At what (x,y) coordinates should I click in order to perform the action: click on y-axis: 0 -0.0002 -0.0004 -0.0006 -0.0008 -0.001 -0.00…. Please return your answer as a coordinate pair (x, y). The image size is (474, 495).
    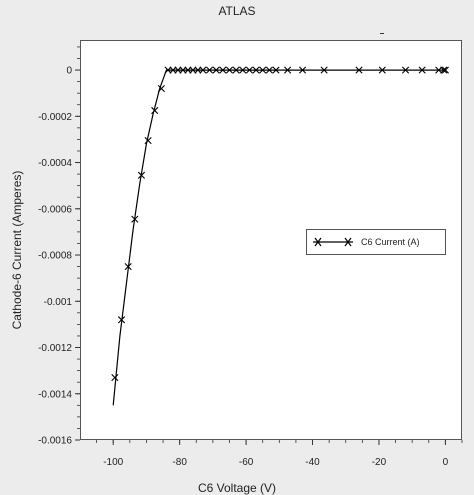
    Looking at the image, I should click on (59, 246).